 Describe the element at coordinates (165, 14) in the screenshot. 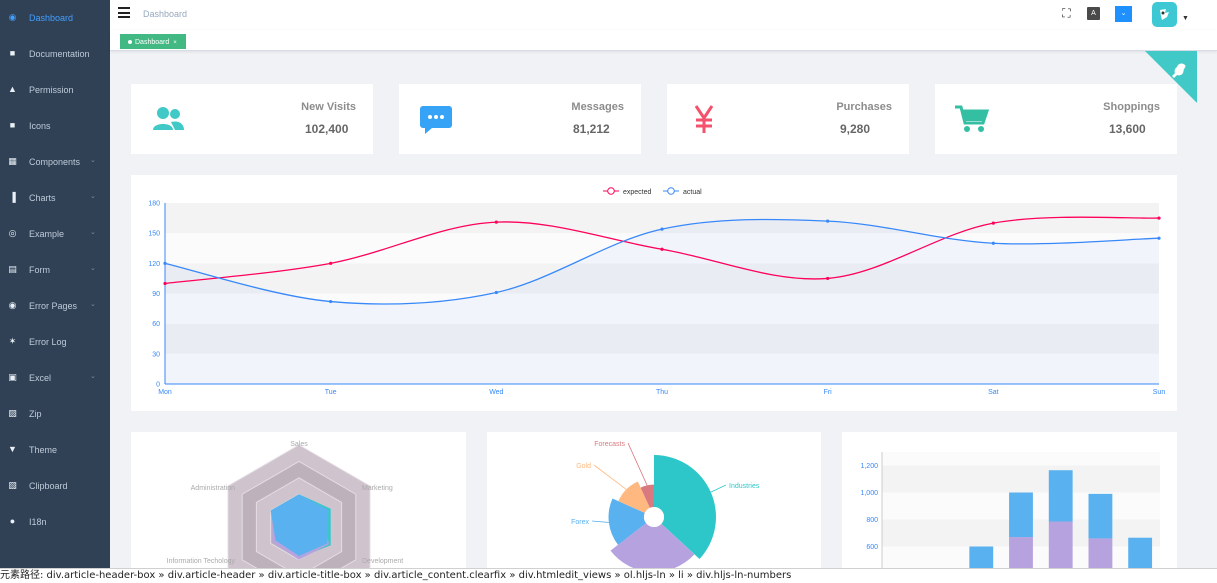

I see `breadcrumb: Dashboard` at that location.